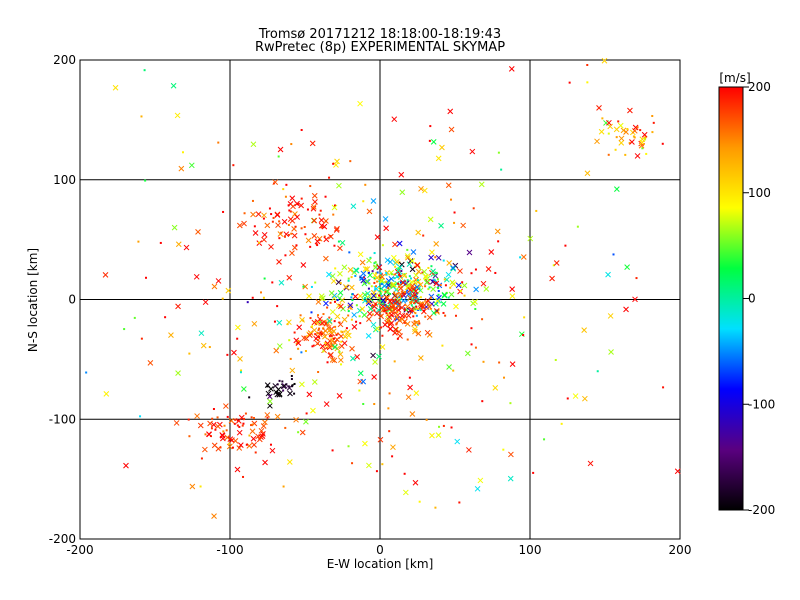  I want to click on y-axis-label: N-S location [km], so click(33, 300).